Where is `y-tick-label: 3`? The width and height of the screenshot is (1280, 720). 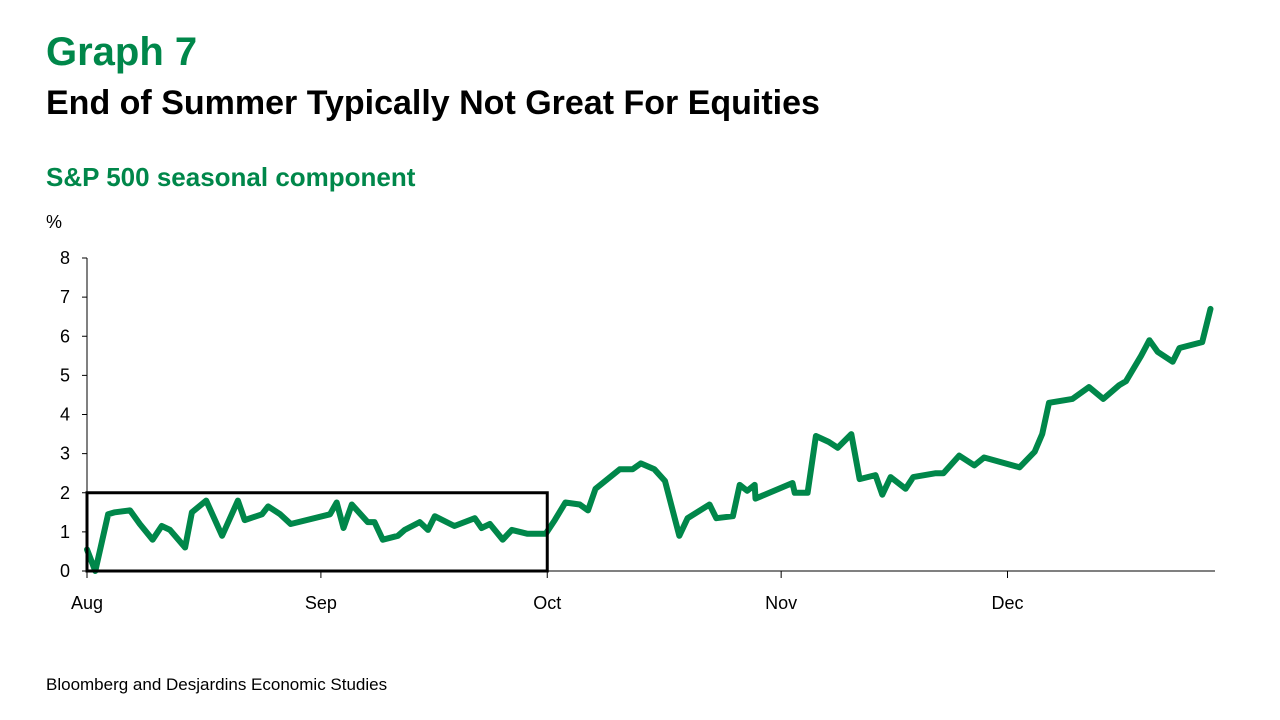
y-tick-label: 3 is located at coordinates (65, 454).